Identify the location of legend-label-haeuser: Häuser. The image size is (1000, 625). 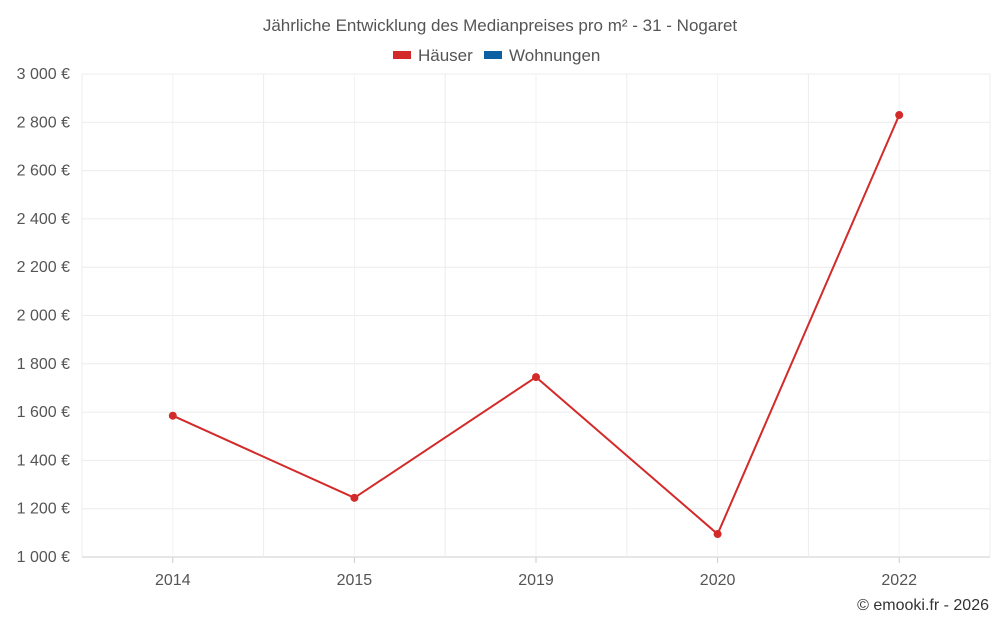
(445, 55).